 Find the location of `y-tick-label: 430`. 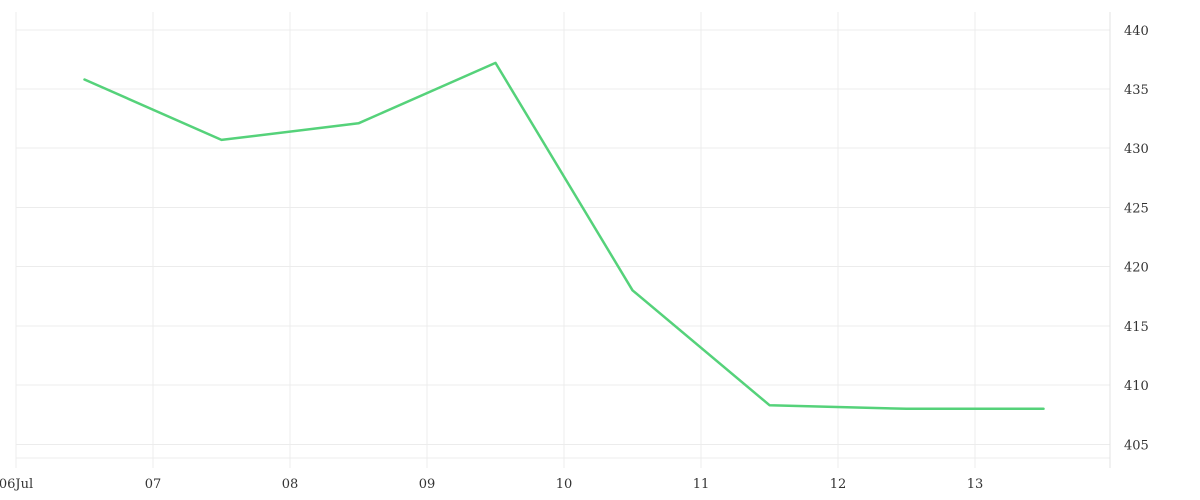

y-tick-label: 430 is located at coordinates (1136, 149).